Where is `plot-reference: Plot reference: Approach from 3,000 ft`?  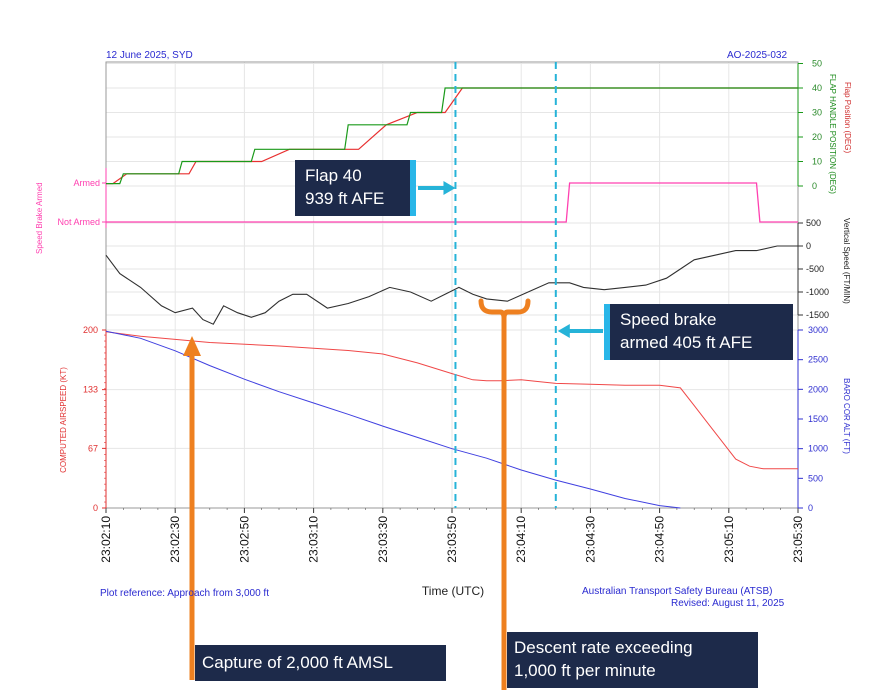
plot-reference: Plot reference: Approach from 3,000 ft is located at coordinates (184, 593).